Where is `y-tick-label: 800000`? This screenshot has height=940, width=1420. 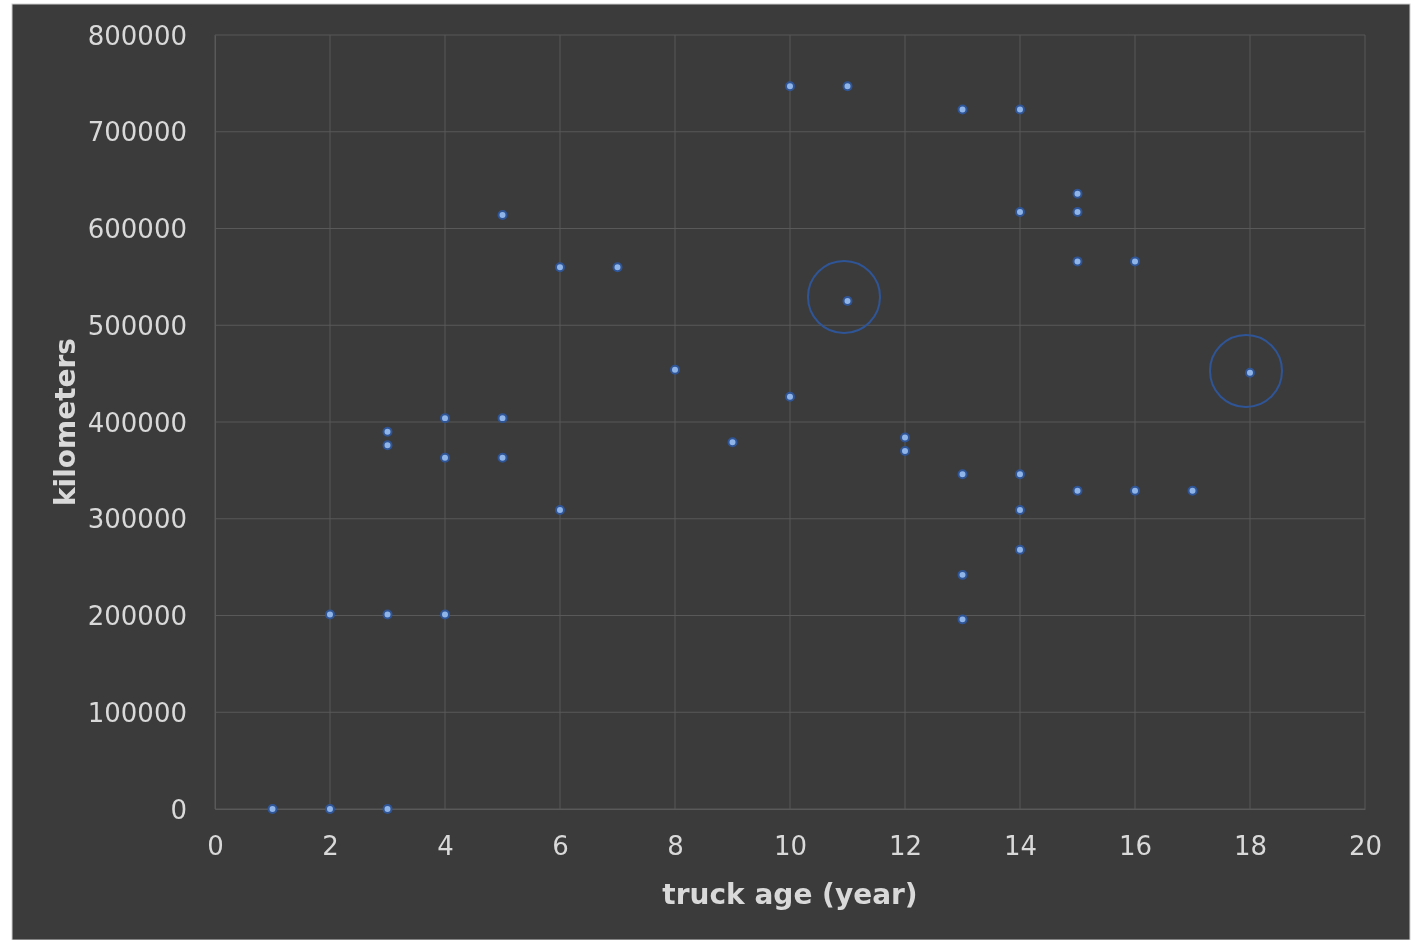 y-tick-label: 800000 is located at coordinates (137, 35).